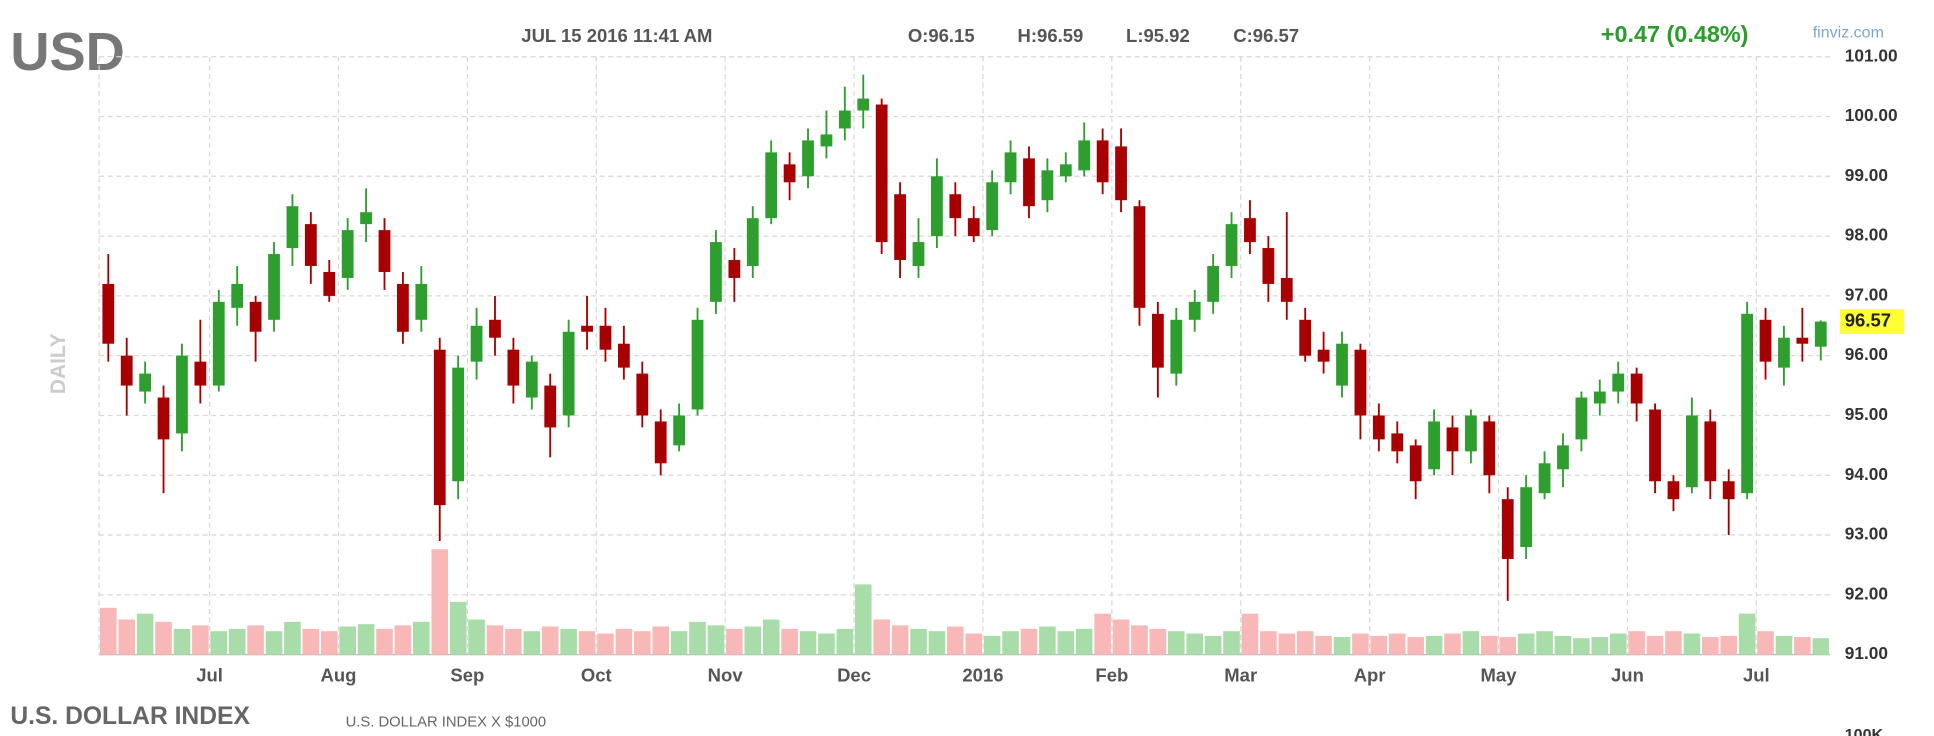  I want to click on x-tick-label: Aug, so click(338, 675).